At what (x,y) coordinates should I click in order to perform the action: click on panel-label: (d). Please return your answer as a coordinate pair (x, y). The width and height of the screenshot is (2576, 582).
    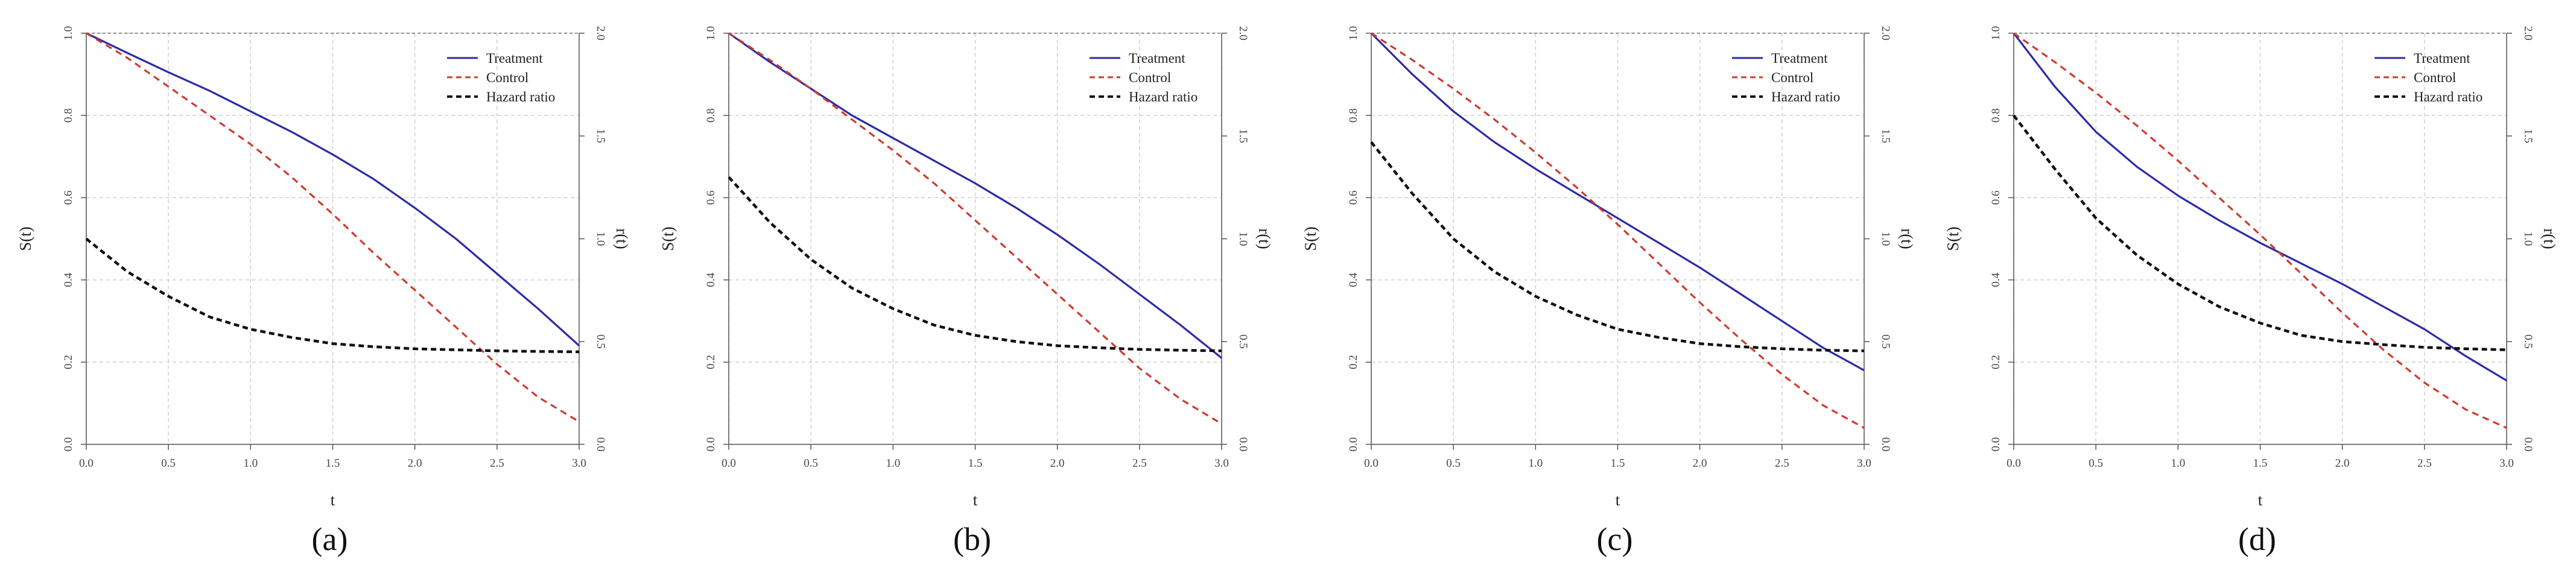
    Looking at the image, I should click on (2257, 539).